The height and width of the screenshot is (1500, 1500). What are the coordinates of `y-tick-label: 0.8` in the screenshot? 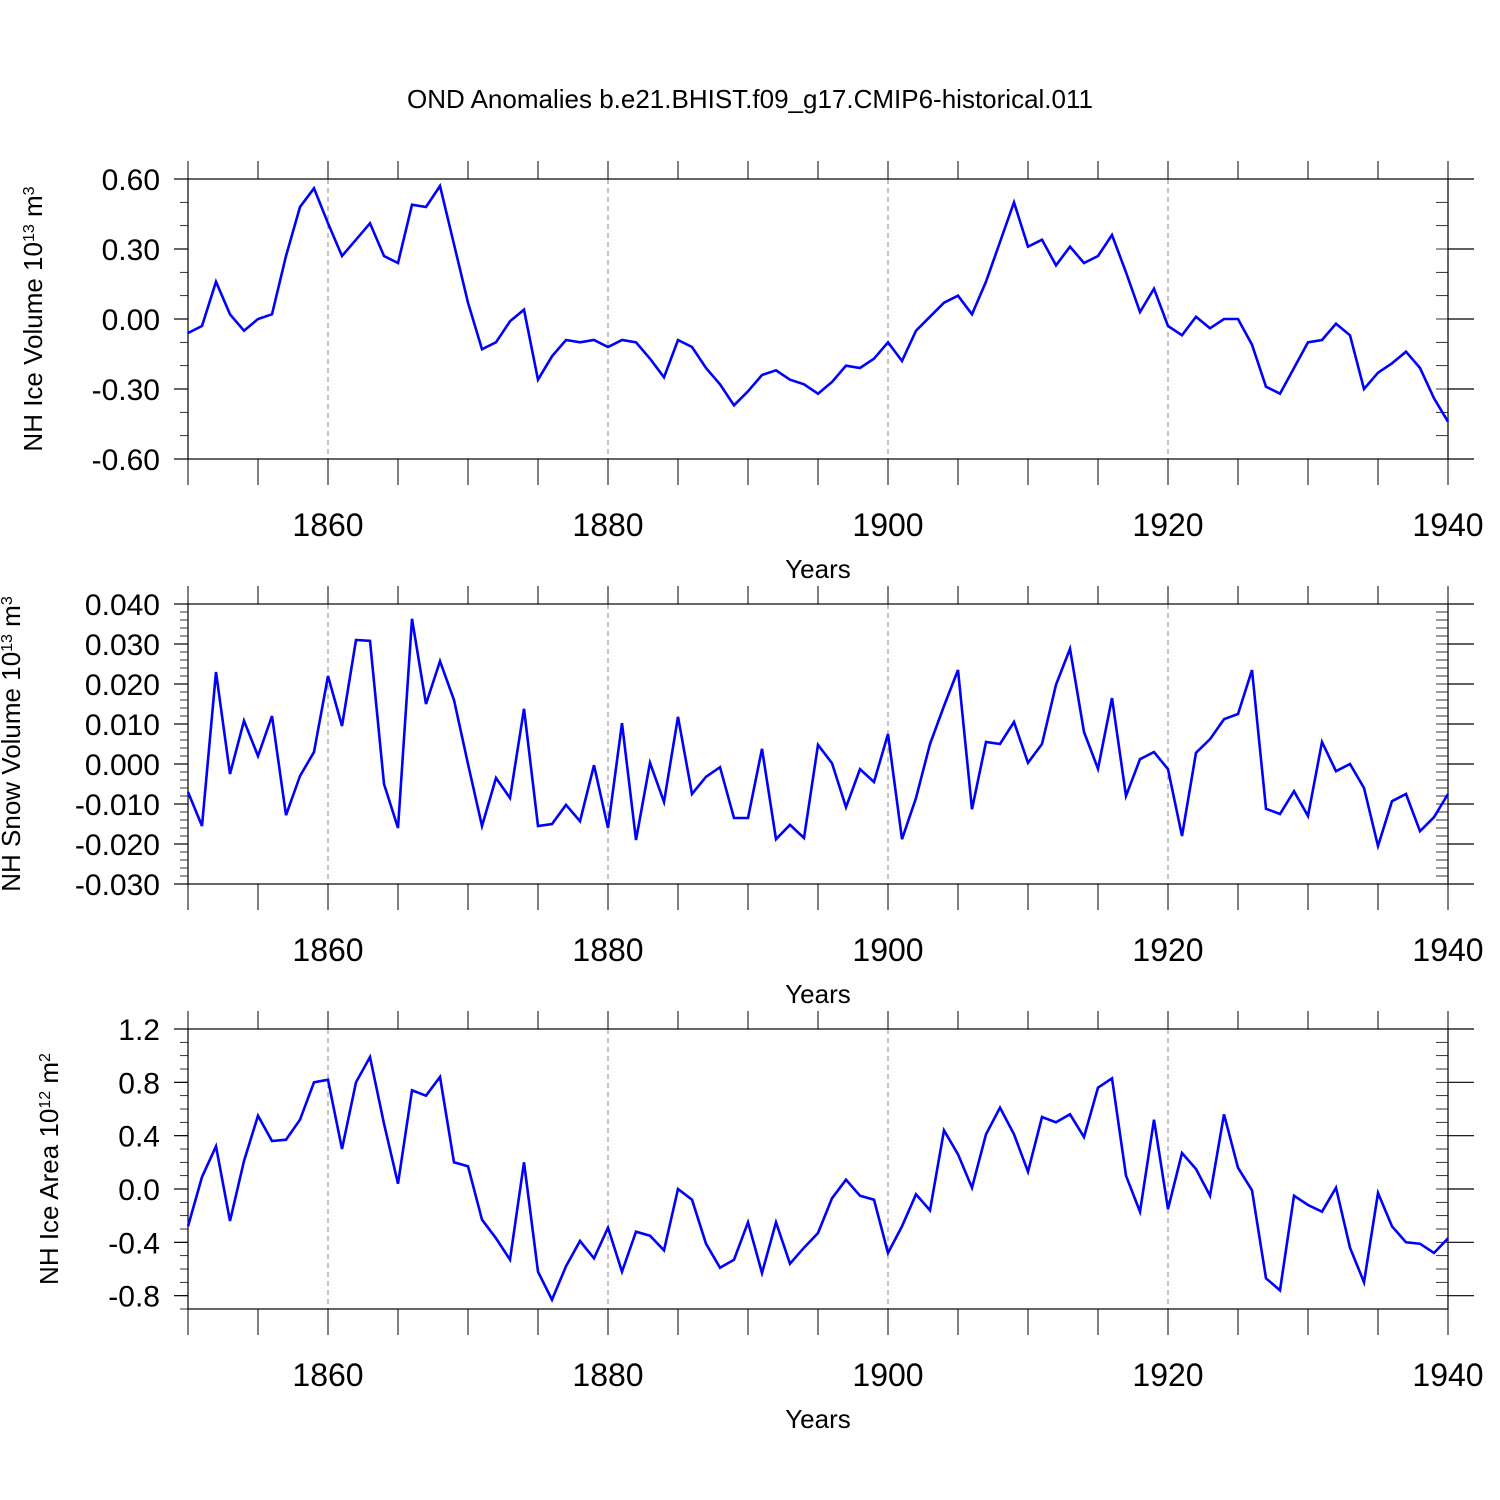 It's located at (139, 1083).